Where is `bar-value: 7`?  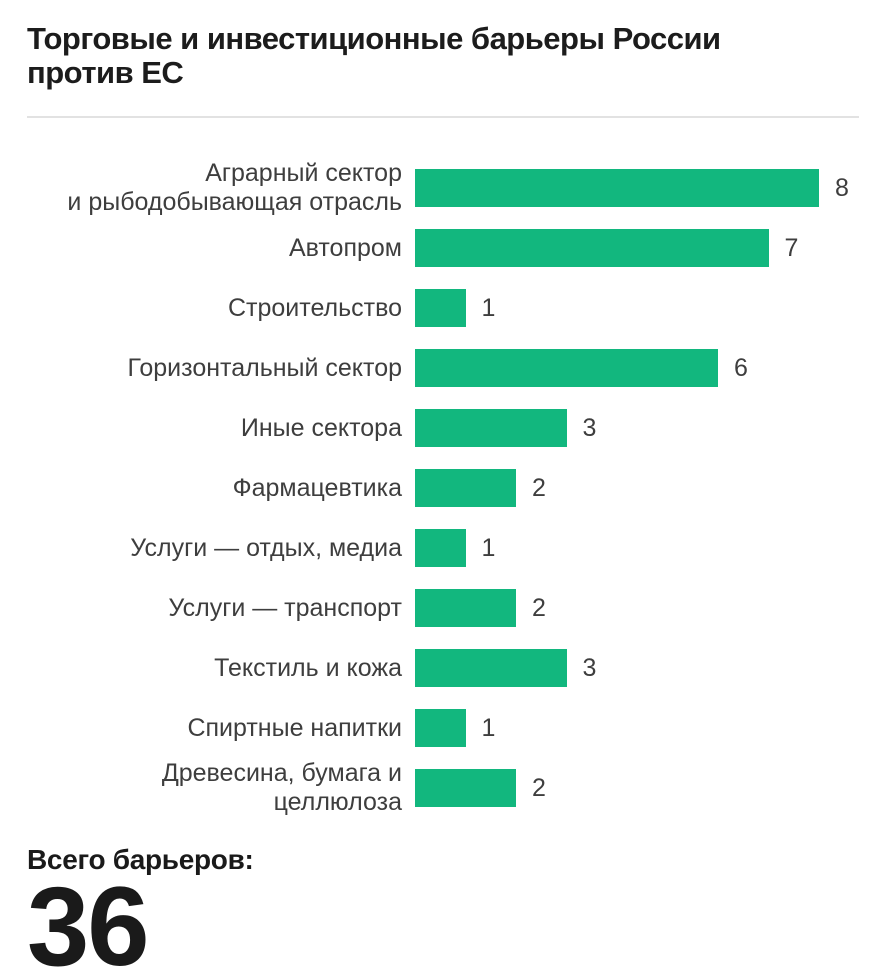
bar-value: 7 is located at coordinates (791, 247).